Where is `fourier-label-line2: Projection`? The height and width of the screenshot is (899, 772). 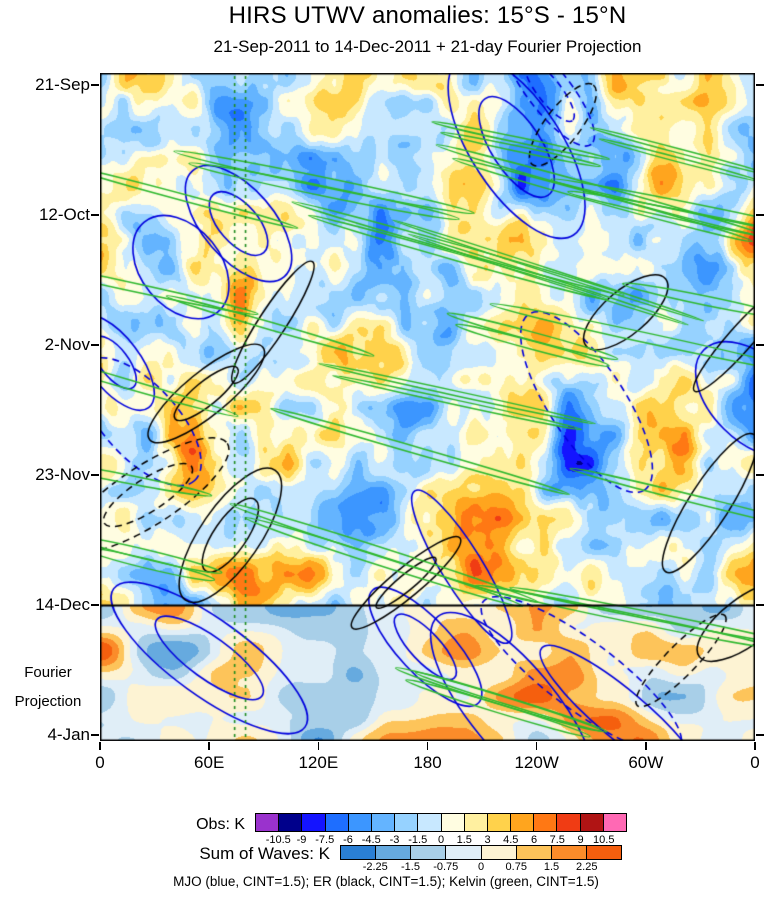
fourier-label-line2: Projection is located at coordinates (48, 701).